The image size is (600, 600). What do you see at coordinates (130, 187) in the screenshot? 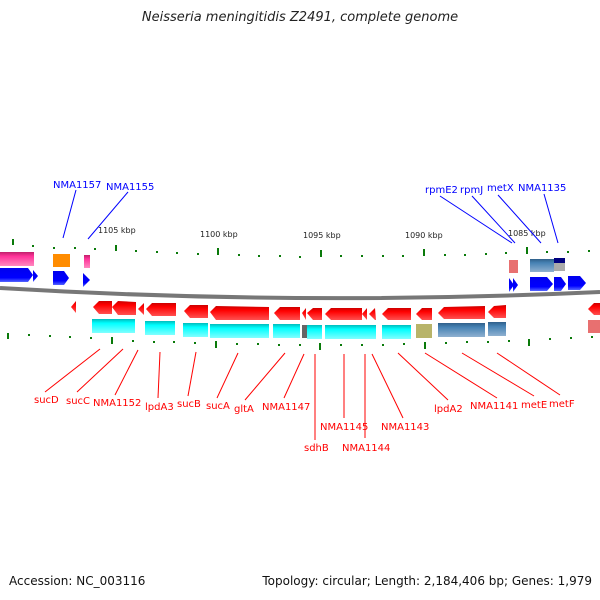
I see `gene-label: NMA1155` at bounding box center [130, 187].